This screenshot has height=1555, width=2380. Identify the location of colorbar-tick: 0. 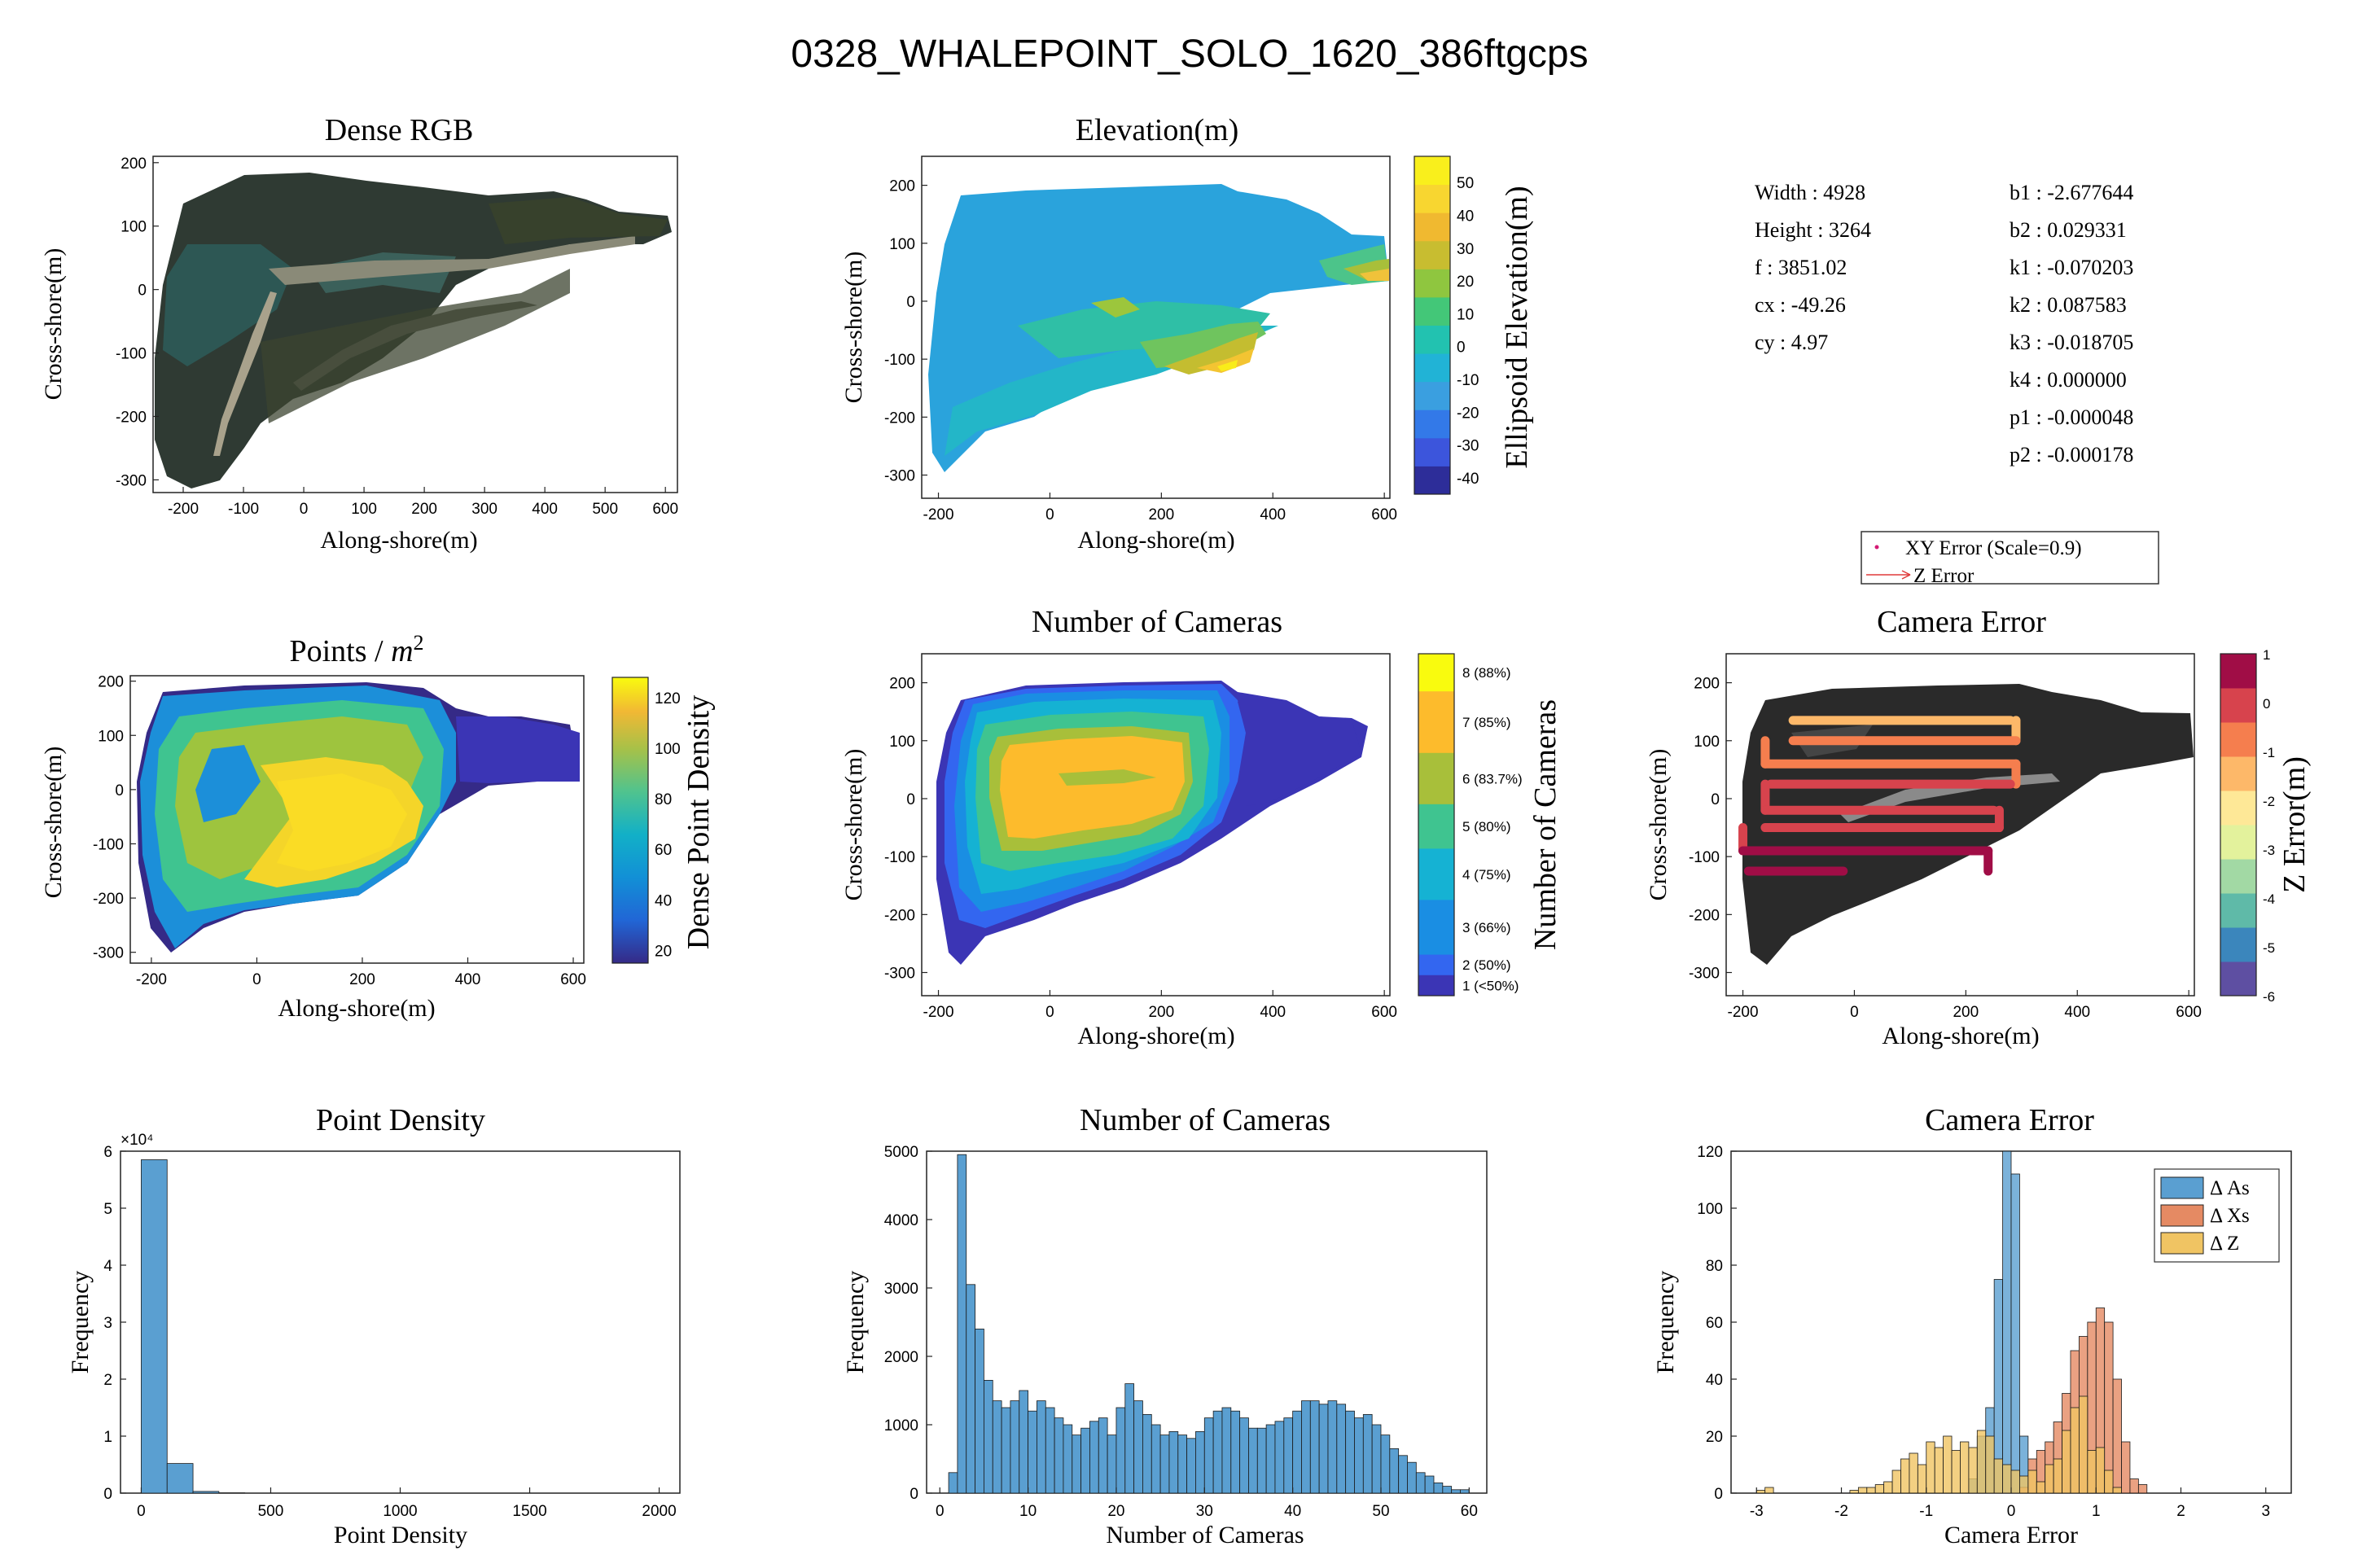
(2266, 704).